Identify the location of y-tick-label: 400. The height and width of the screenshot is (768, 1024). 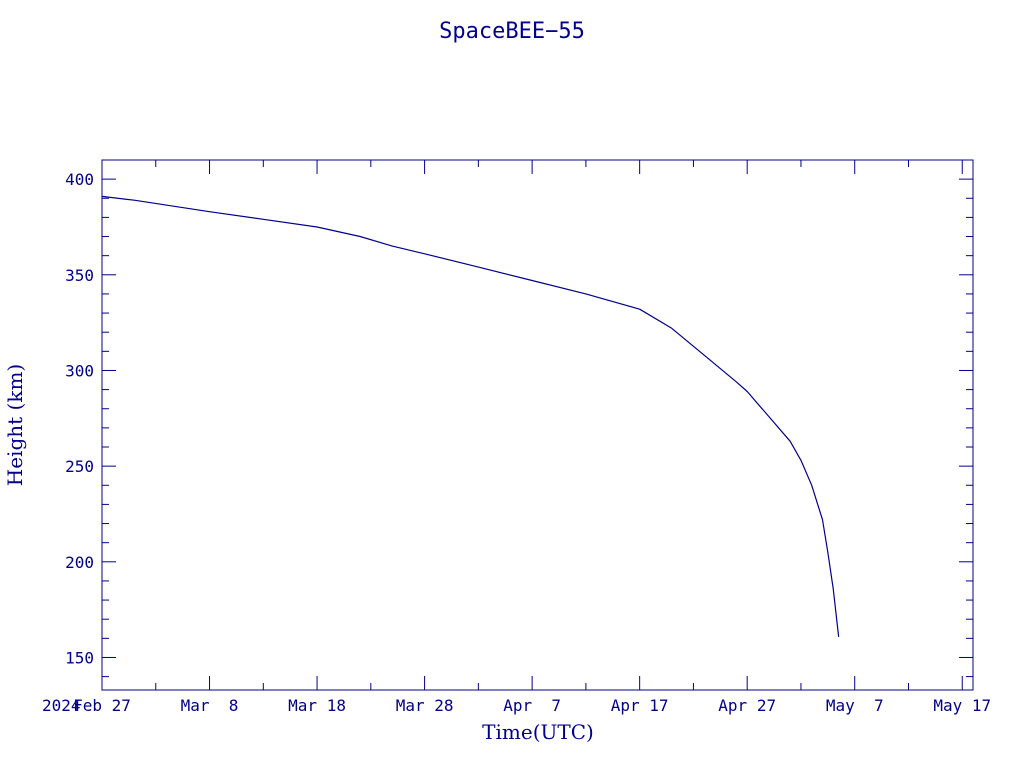
(79, 179).